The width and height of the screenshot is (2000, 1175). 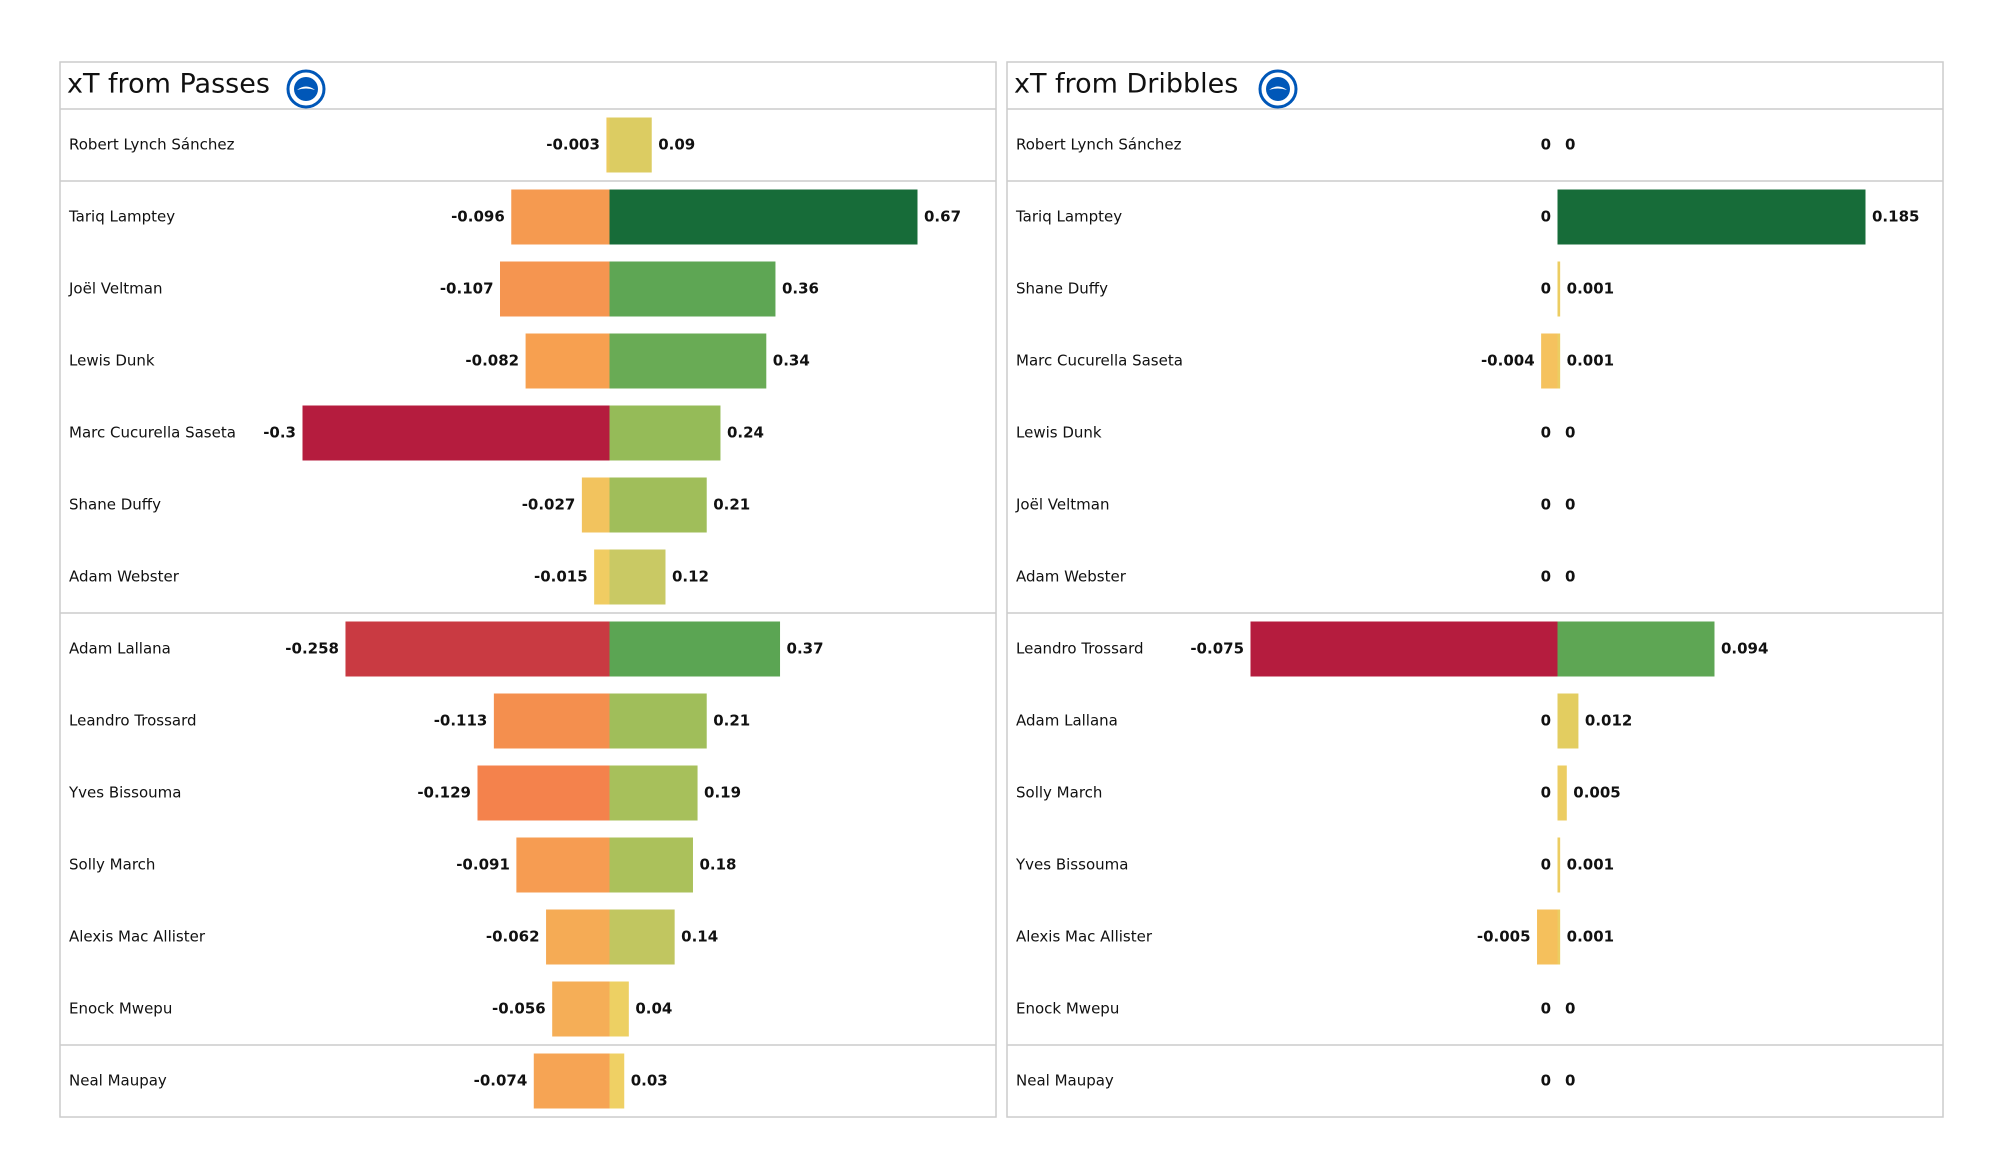 What do you see at coordinates (1126, 84) in the screenshot?
I see `panel-title: xT from Dribbles` at bounding box center [1126, 84].